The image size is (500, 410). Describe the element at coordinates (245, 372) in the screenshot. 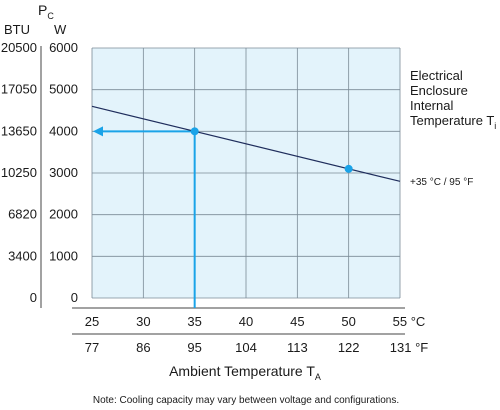

I see `x-axis-title: Ambient Temperature TA` at that location.